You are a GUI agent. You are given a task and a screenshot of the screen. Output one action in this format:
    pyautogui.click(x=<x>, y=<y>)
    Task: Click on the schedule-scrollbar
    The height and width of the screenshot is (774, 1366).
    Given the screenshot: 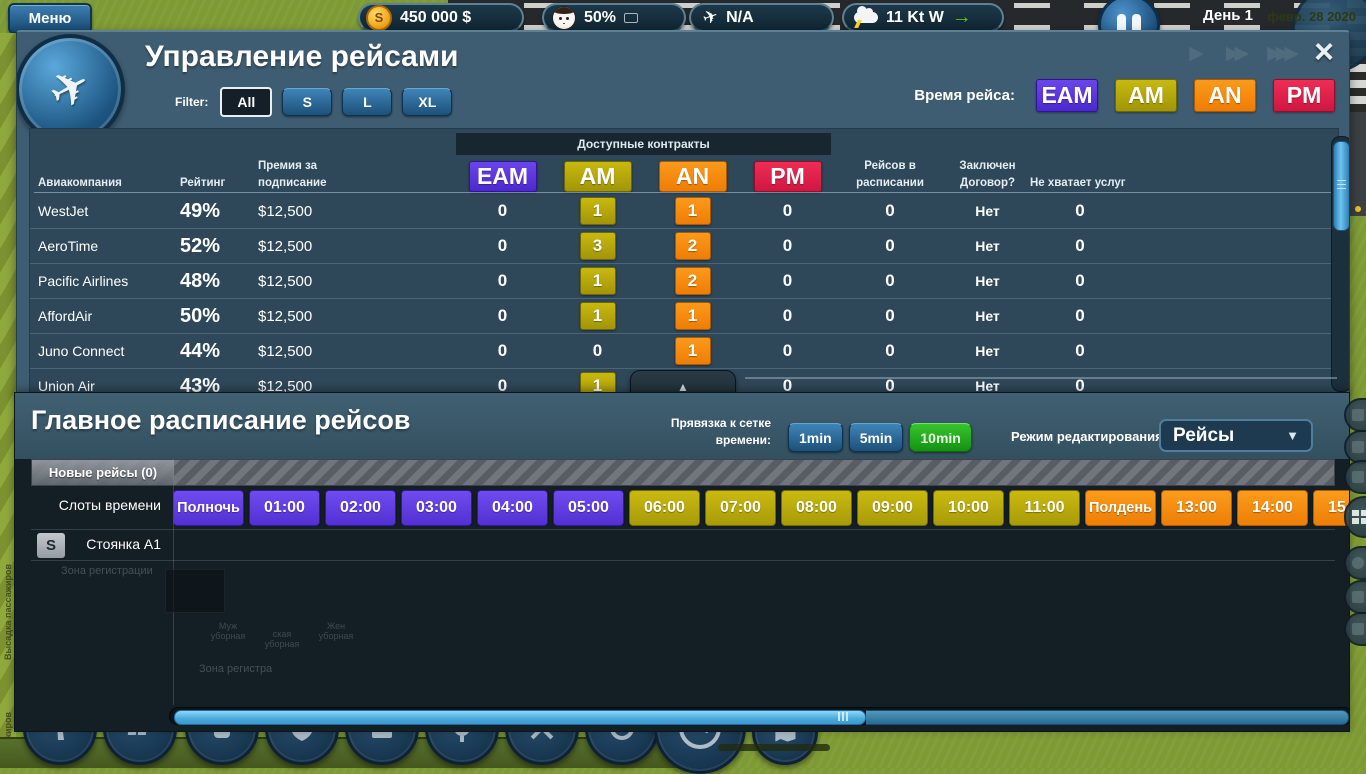 What is the action you would take?
    pyautogui.click(x=759, y=716)
    